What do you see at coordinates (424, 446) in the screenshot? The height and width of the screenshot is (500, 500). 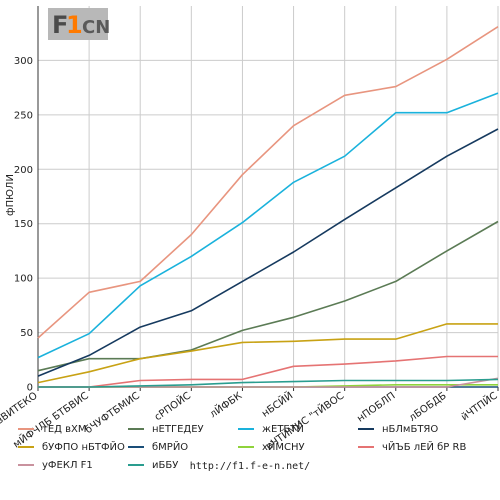 I see `legend-label: чЙЪБ лЕЙ бР RB` at bounding box center [424, 446].